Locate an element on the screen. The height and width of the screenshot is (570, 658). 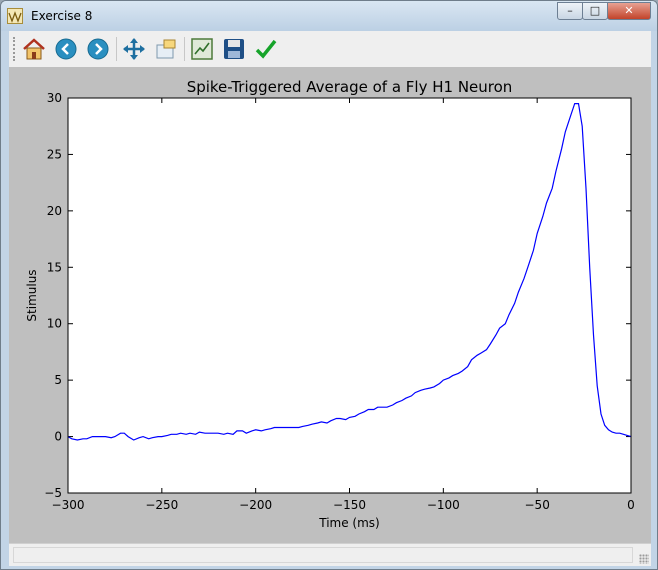
y-tick-label: 15 is located at coordinates (54, 267).